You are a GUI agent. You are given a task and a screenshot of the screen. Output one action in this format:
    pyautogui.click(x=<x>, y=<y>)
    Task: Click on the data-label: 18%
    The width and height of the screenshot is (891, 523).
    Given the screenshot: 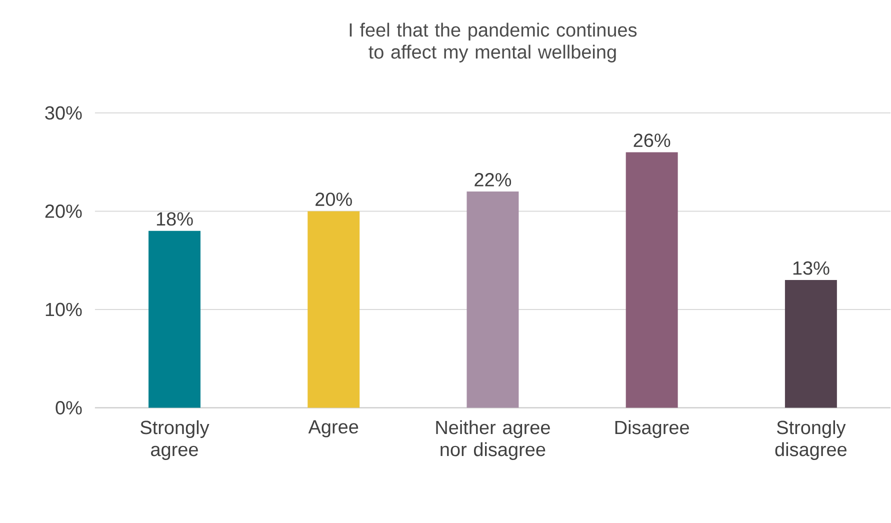 What is the action you would take?
    pyautogui.click(x=174, y=219)
    